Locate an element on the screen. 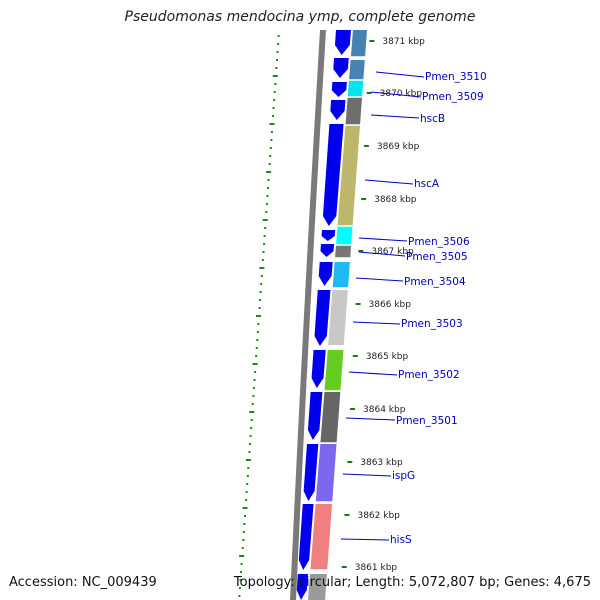 This screenshot has height=600, width=600. scale-tick-label: 3869 kbp is located at coordinates (398, 147).